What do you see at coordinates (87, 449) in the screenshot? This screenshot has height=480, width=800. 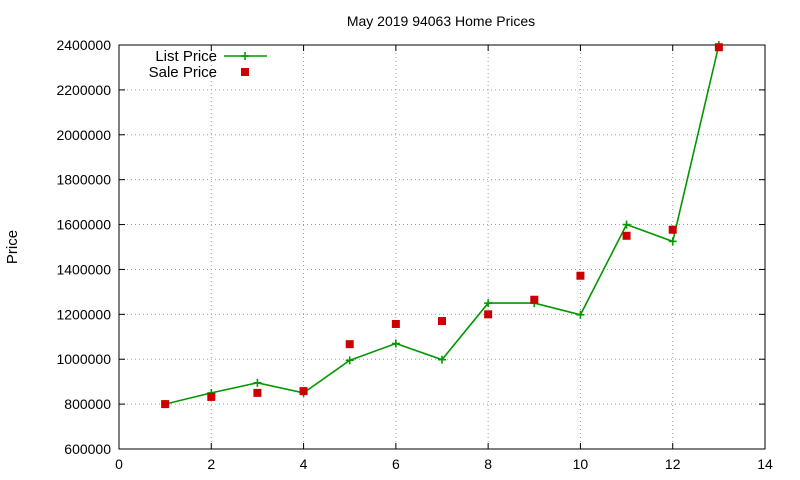 I see `y-tick-label: 600000` at bounding box center [87, 449].